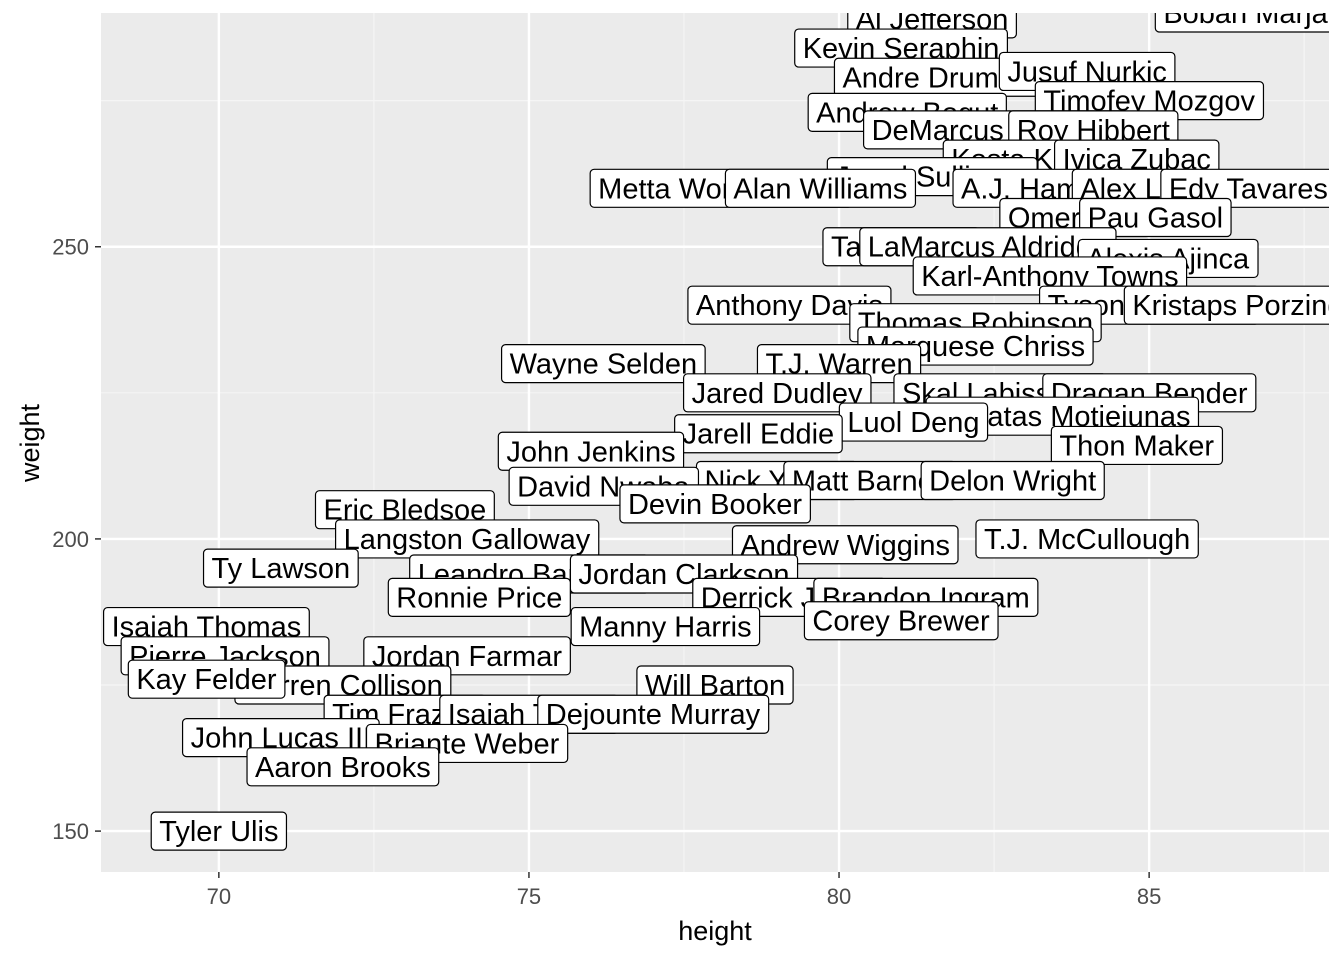 This screenshot has height=960, width=1344. What do you see at coordinates (684, 890) in the screenshot?
I see `x-axis: 70 75 80 85` at bounding box center [684, 890].